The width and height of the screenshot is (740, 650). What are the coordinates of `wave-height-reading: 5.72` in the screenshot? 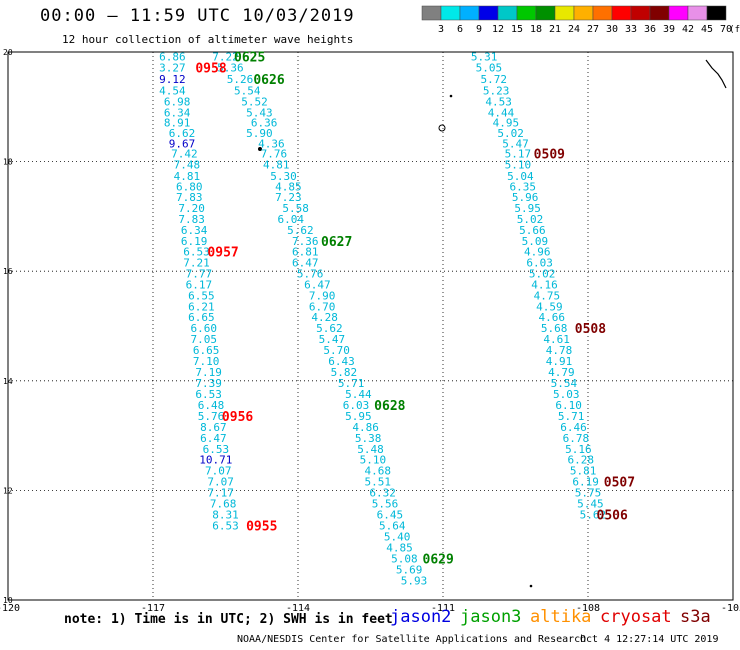 It's located at (494, 79).